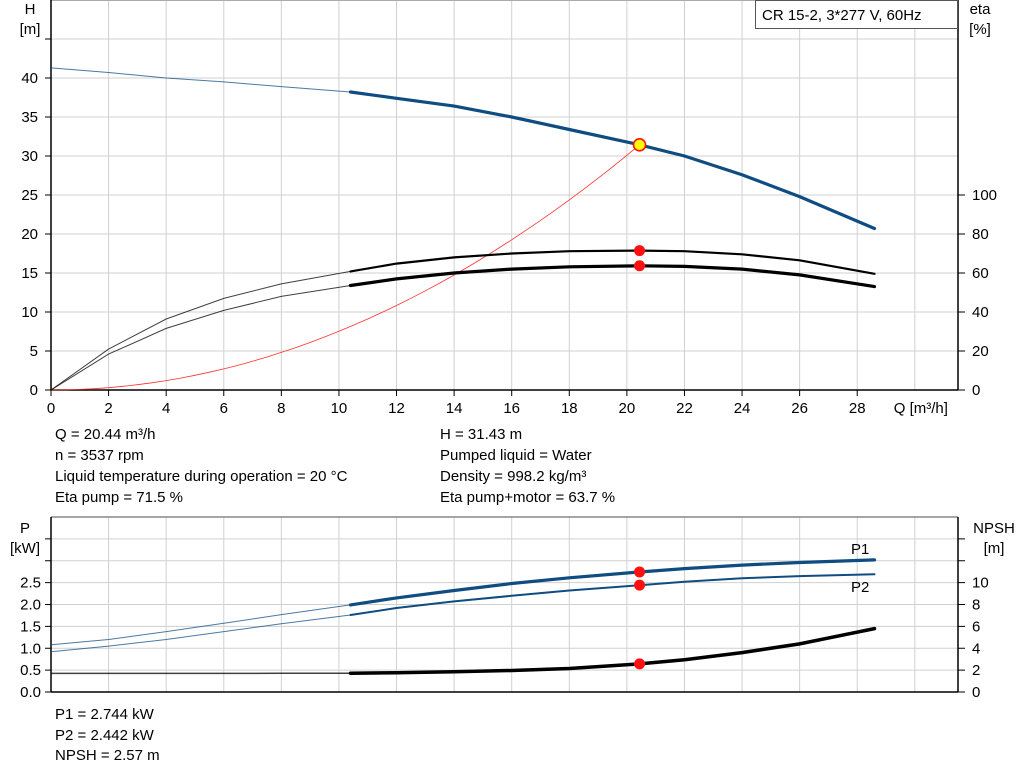 This screenshot has width=1024, height=781. Describe the element at coordinates (51, 408) in the screenshot. I see `x-tick-label: 0` at that location.